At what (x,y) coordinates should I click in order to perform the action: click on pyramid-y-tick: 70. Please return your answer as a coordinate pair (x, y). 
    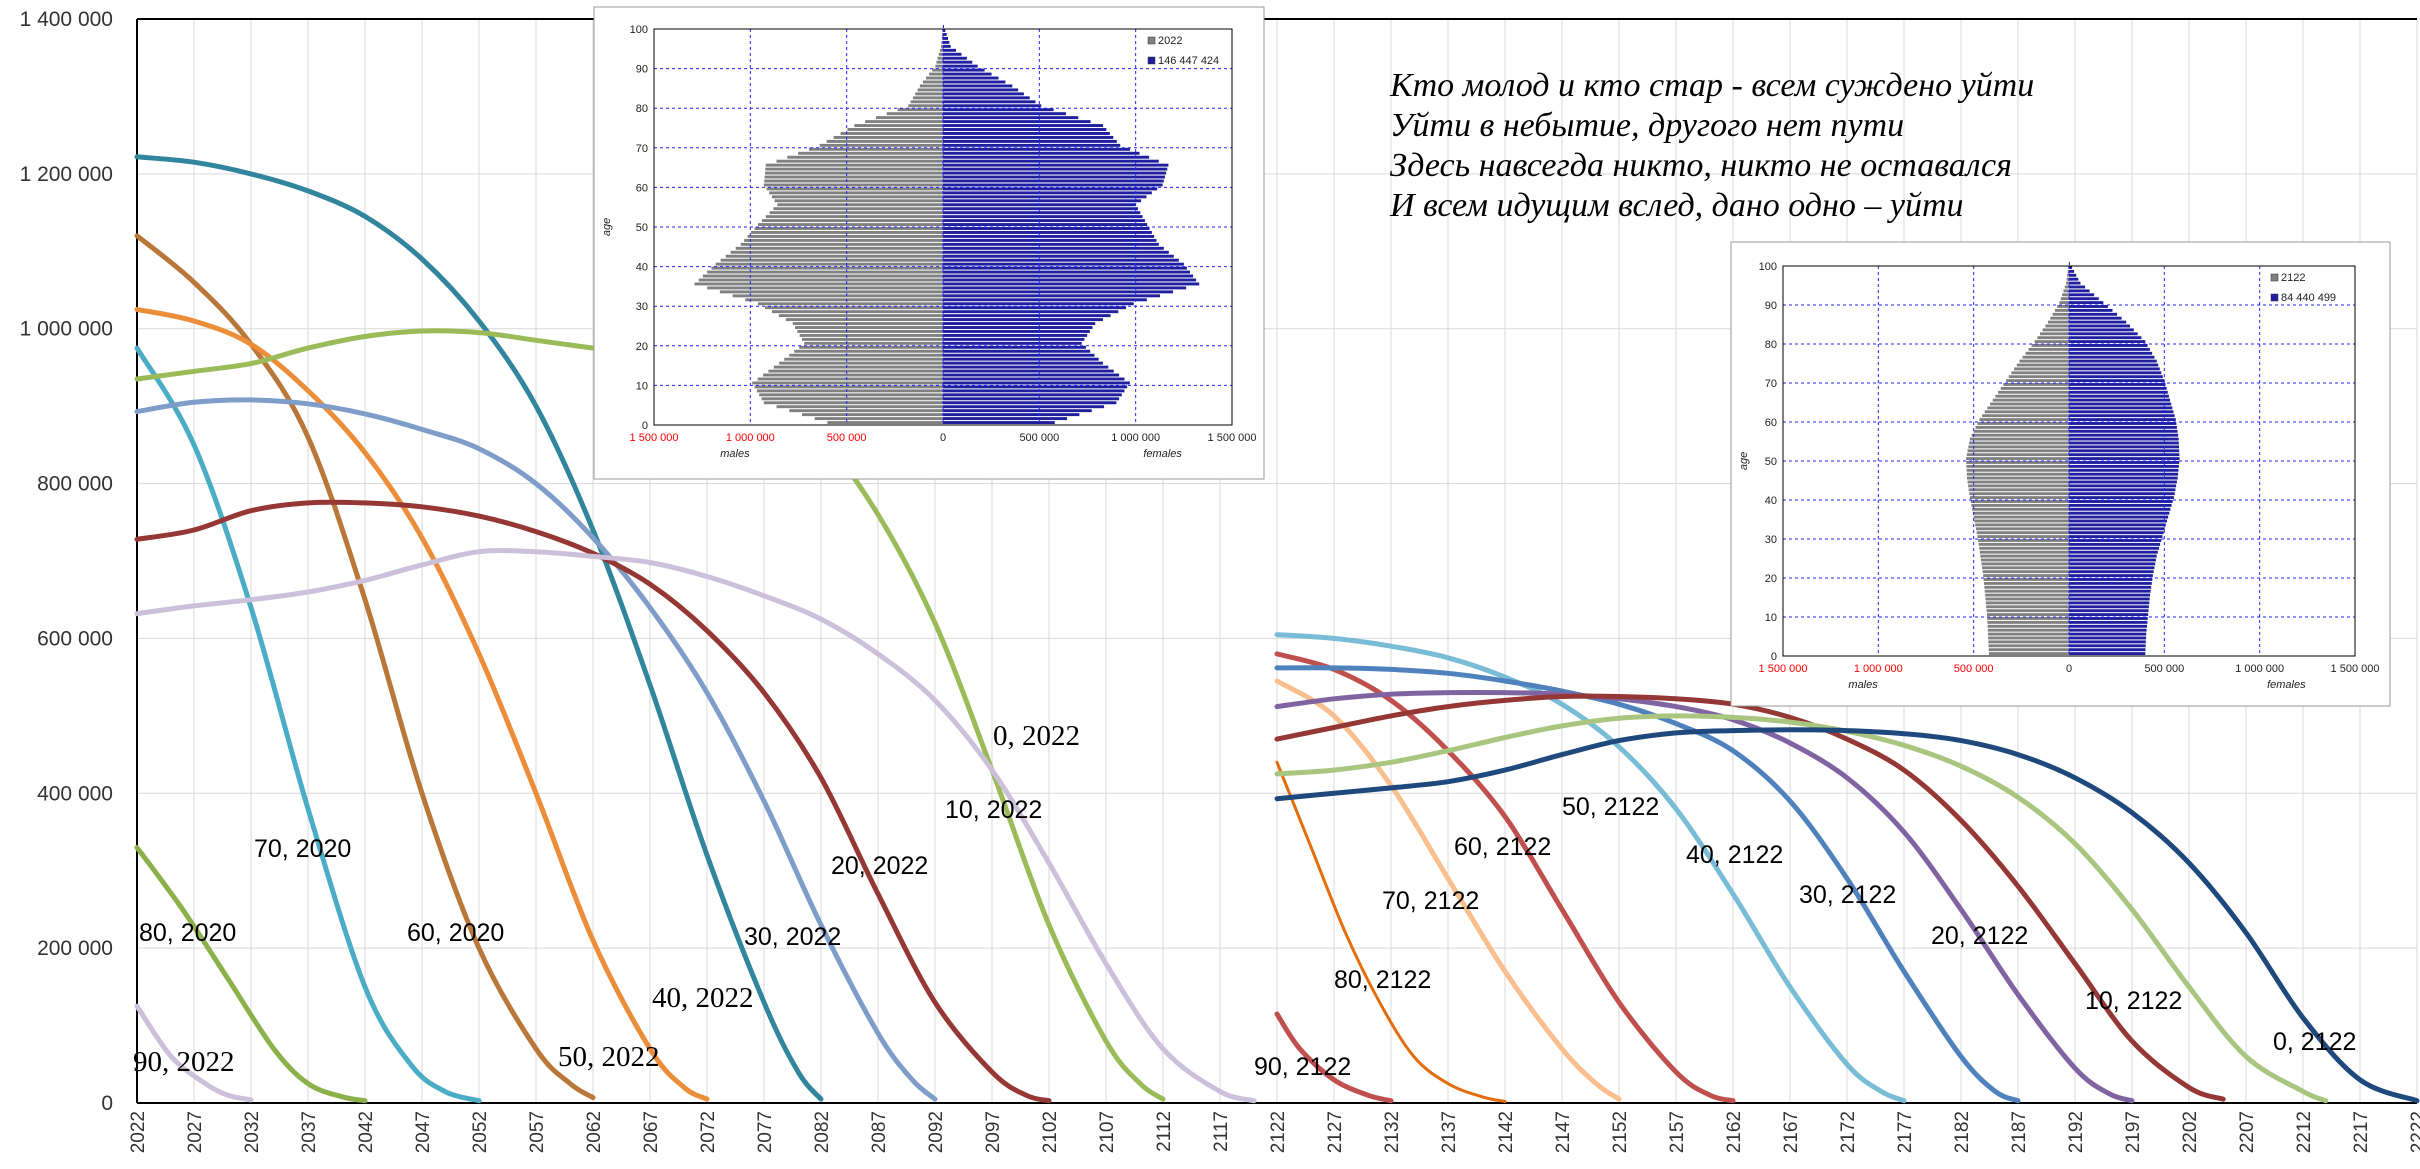
    Looking at the image, I should click on (642, 149).